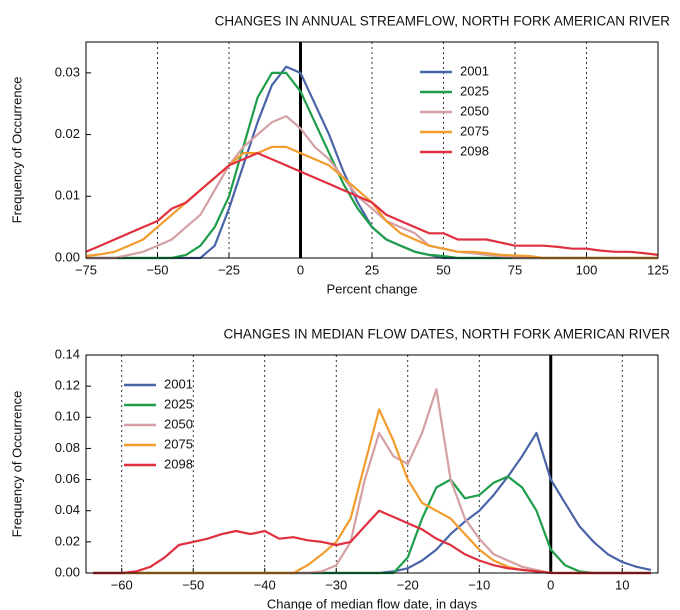  Describe the element at coordinates (371, 288) in the screenshot. I see `x-axis-label: Percent change` at that location.